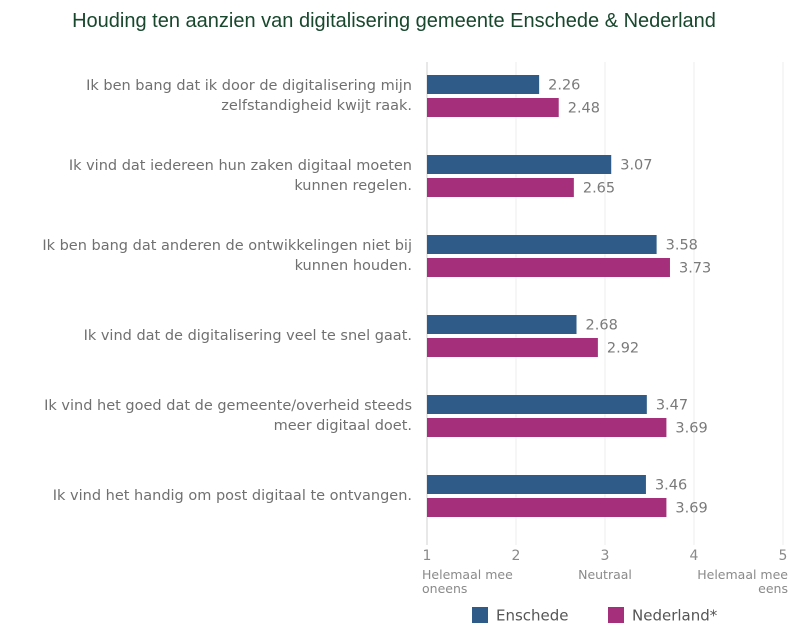  What do you see at coordinates (742, 581) in the screenshot?
I see `scale-label: Helemaal mee eens` at bounding box center [742, 581].